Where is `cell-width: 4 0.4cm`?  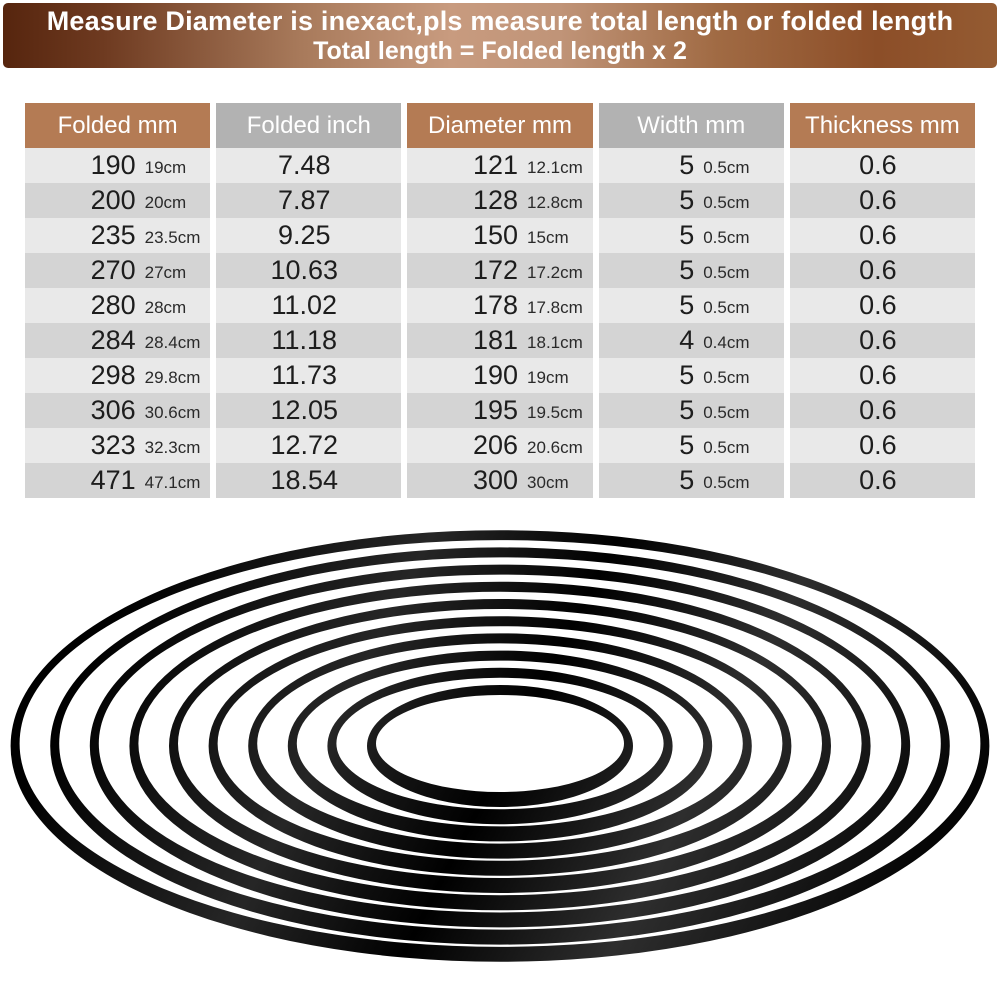
cell-width: 4 0.4cm is located at coordinates (691, 340).